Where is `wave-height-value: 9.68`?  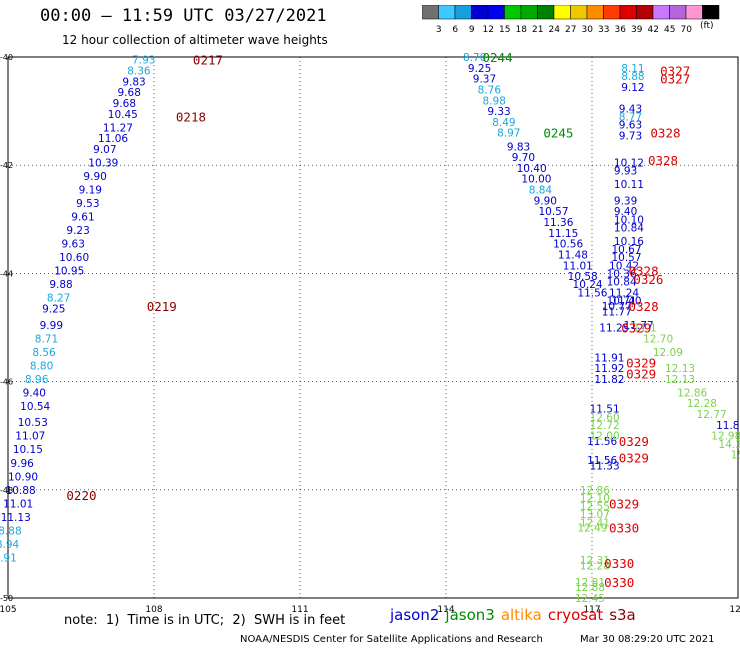
wave-height-value: 9.68 is located at coordinates (129, 93).